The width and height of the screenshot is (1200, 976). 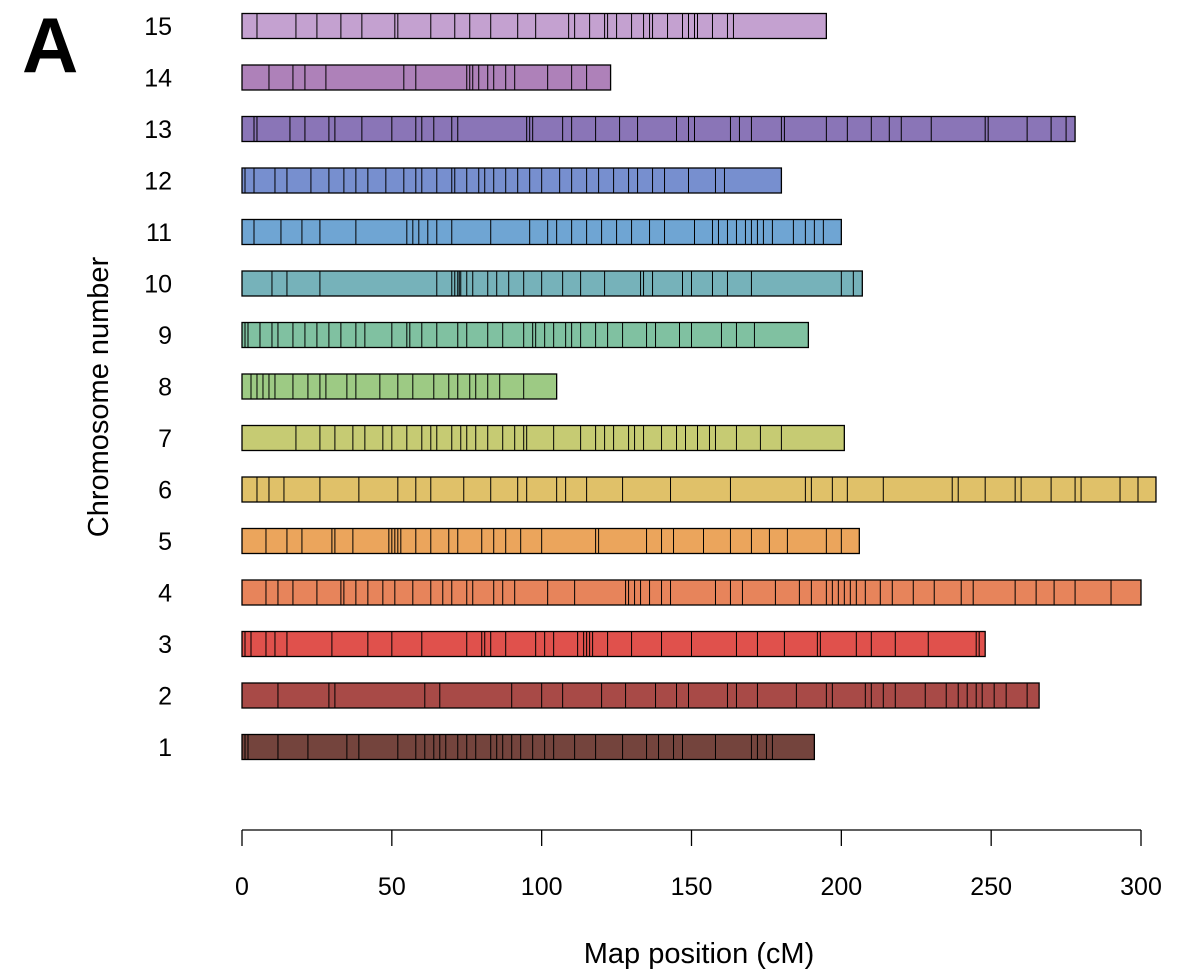 I want to click on chromosome-label: 14, so click(x=158, y=79).